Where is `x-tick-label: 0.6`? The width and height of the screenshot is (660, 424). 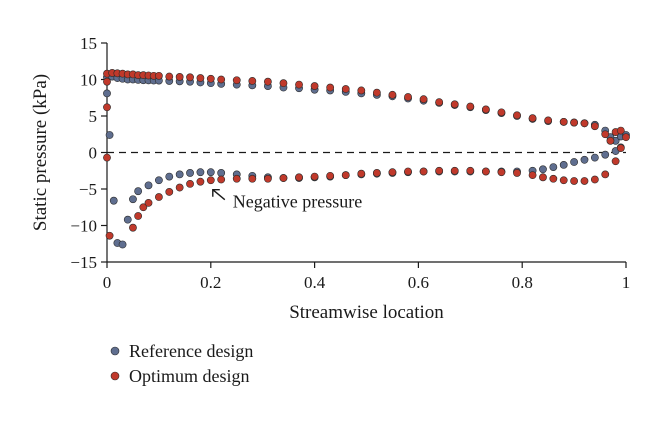 x-tick-label: 0.6 is located at coordinates (418, 282).